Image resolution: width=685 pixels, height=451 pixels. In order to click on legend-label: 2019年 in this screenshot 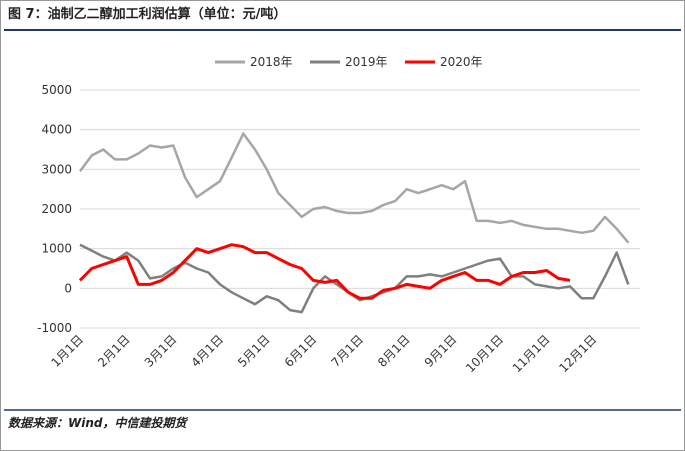, I will do `click(366, 62)`.